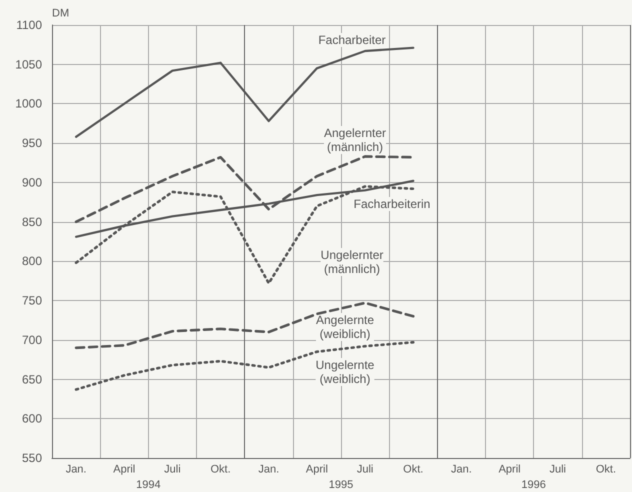 Image resolution: width=632 pixels, height=492 pixels. What do you see at coordinates (29, 25) in the screenshot?
I see `y-tick-label: 1100` at bounding box center [29, 25].